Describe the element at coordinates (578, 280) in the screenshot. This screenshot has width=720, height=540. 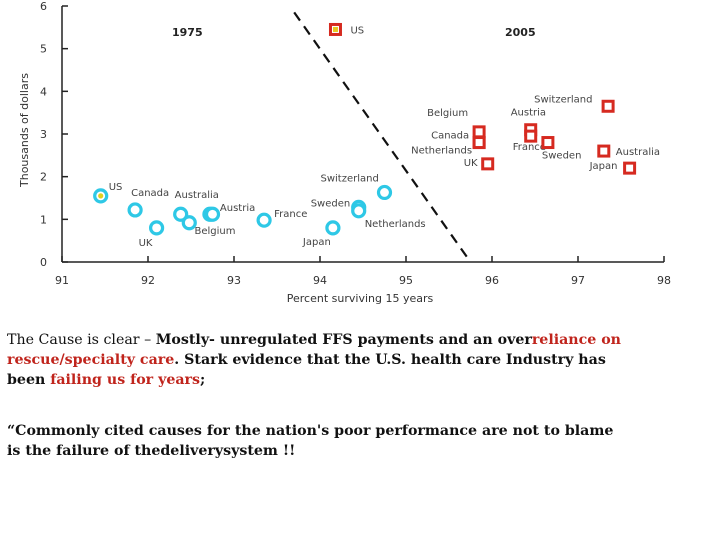
I see `x-tick-label: 97` at that location.